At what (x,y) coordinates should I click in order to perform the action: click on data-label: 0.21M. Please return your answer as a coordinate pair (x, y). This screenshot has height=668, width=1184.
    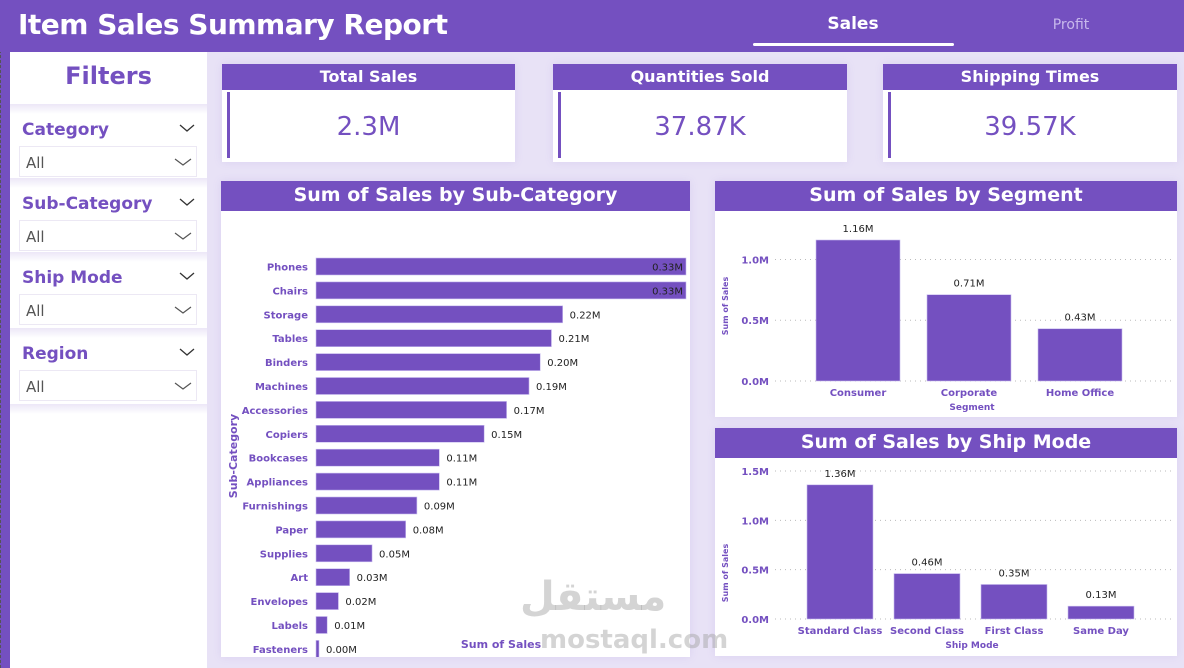
    Looking at the image, I should click on (573, 339).